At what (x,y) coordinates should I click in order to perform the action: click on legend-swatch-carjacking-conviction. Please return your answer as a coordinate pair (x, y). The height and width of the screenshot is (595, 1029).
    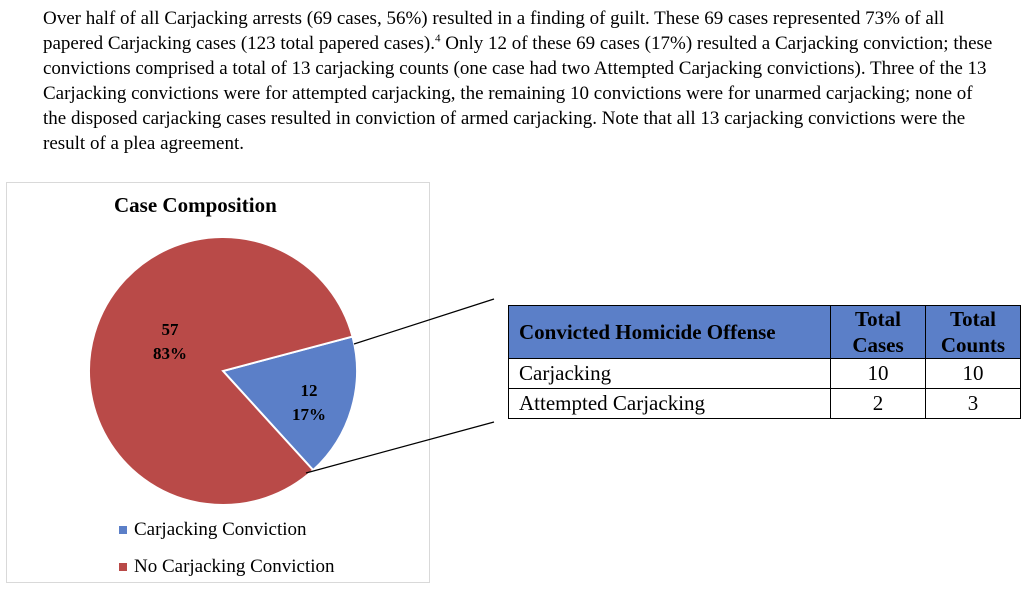
    Looking at the image, I should click on (123, 530).